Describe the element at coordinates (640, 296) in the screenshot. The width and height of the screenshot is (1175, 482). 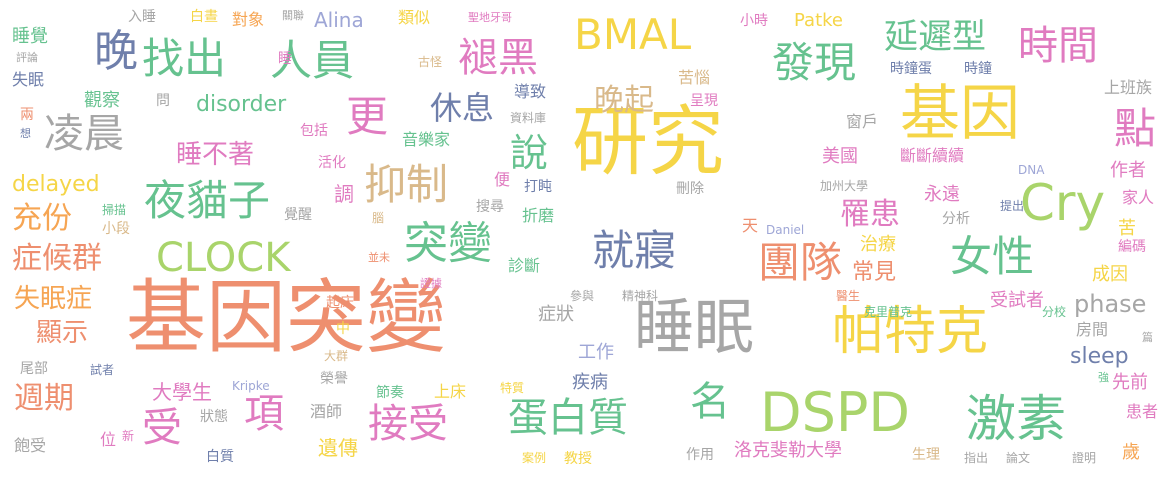
I see `word-jingshenke: 精神科` at that location.